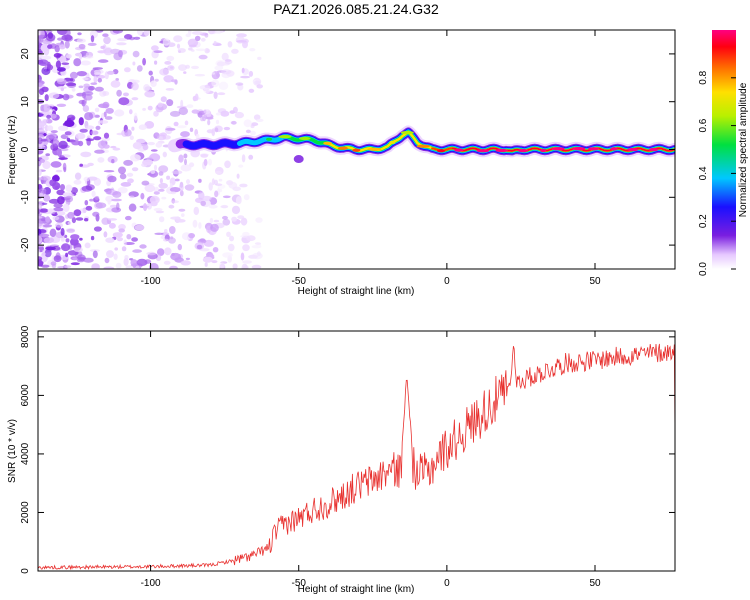  What do you see at coordinates (717, 173) in the screenshot?
I see `colorbar-ticks: 0.0 0.2 0.4 0.6 0.8` at bounding box center [717, 173].